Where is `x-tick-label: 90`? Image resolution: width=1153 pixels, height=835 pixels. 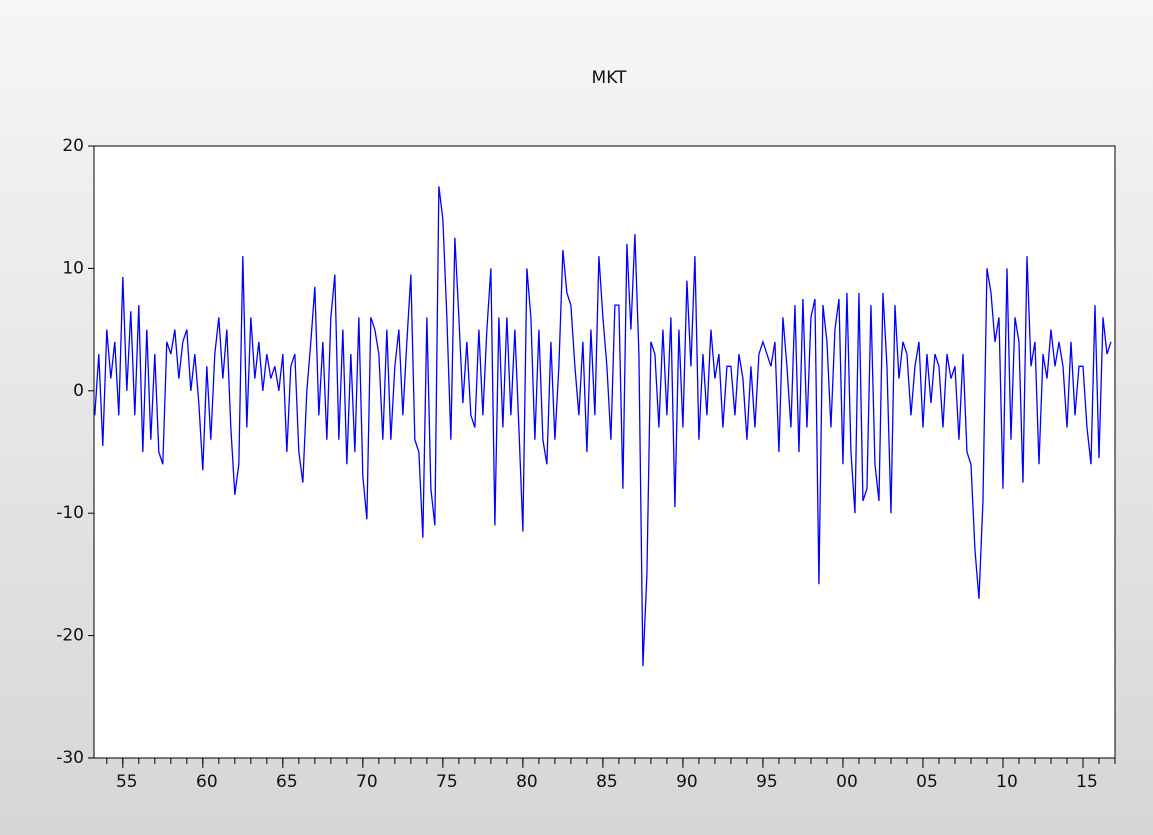
x-tick-label: 90 is located at coordinates (687, 782).